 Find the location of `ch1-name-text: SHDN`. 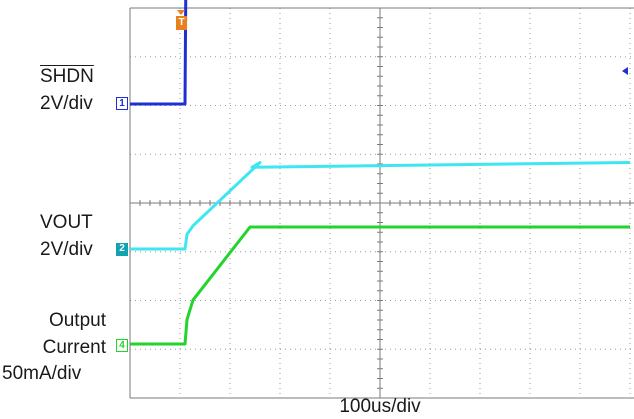

ch1-name-text: SHDN is located at coordinates (67, 76).